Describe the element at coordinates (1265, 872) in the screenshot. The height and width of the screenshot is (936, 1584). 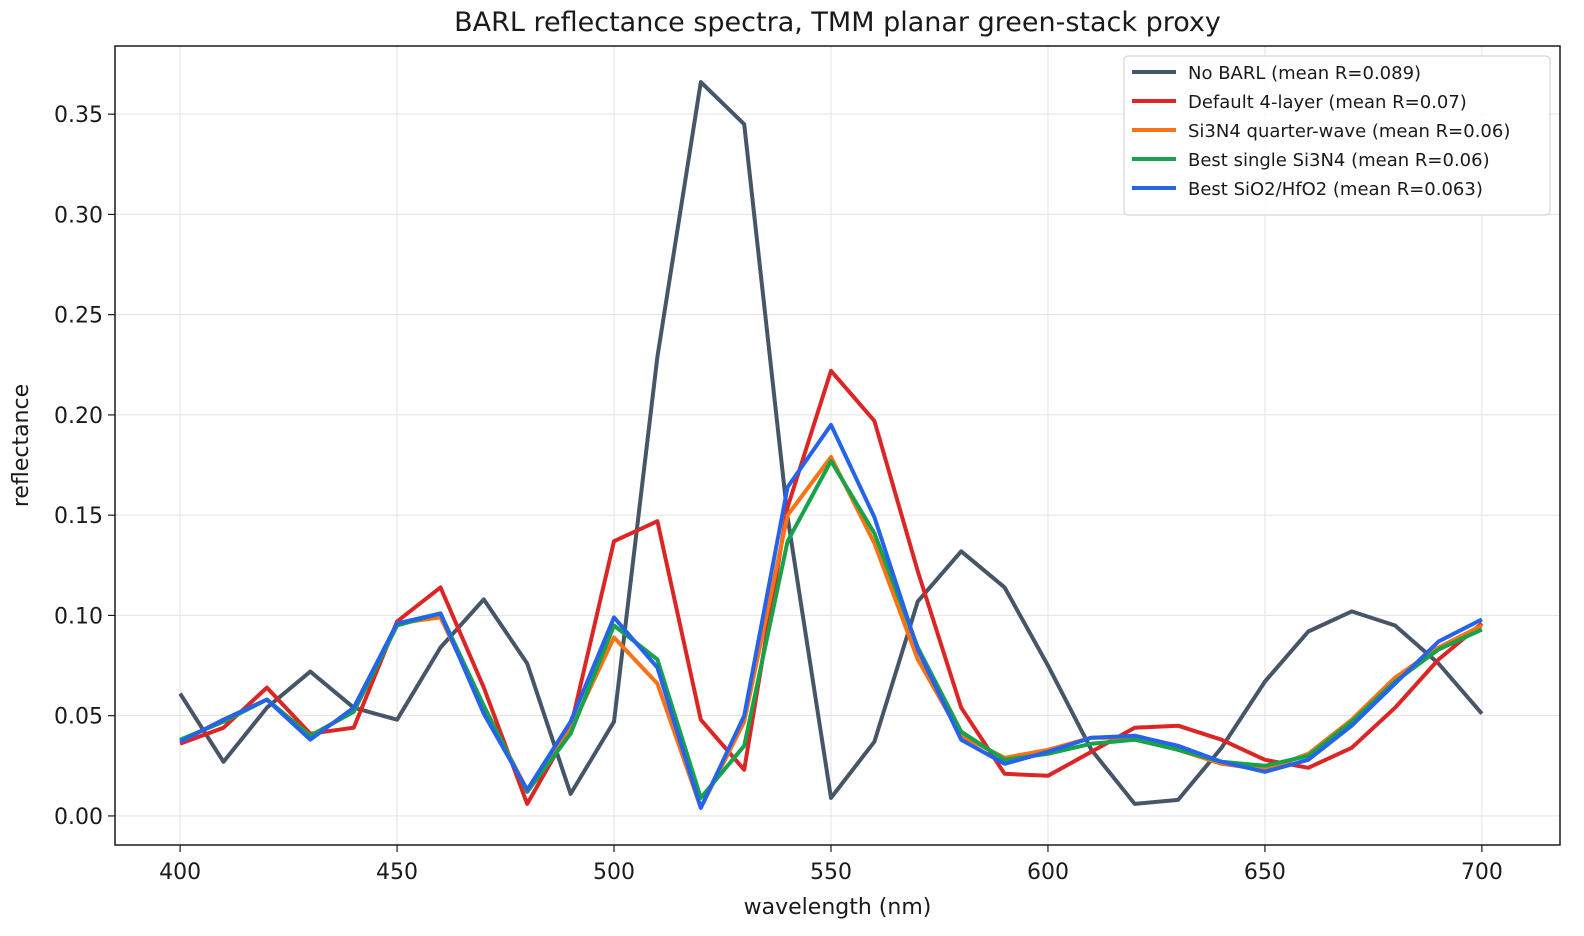
I see `x-tick-label: 650` at that location.